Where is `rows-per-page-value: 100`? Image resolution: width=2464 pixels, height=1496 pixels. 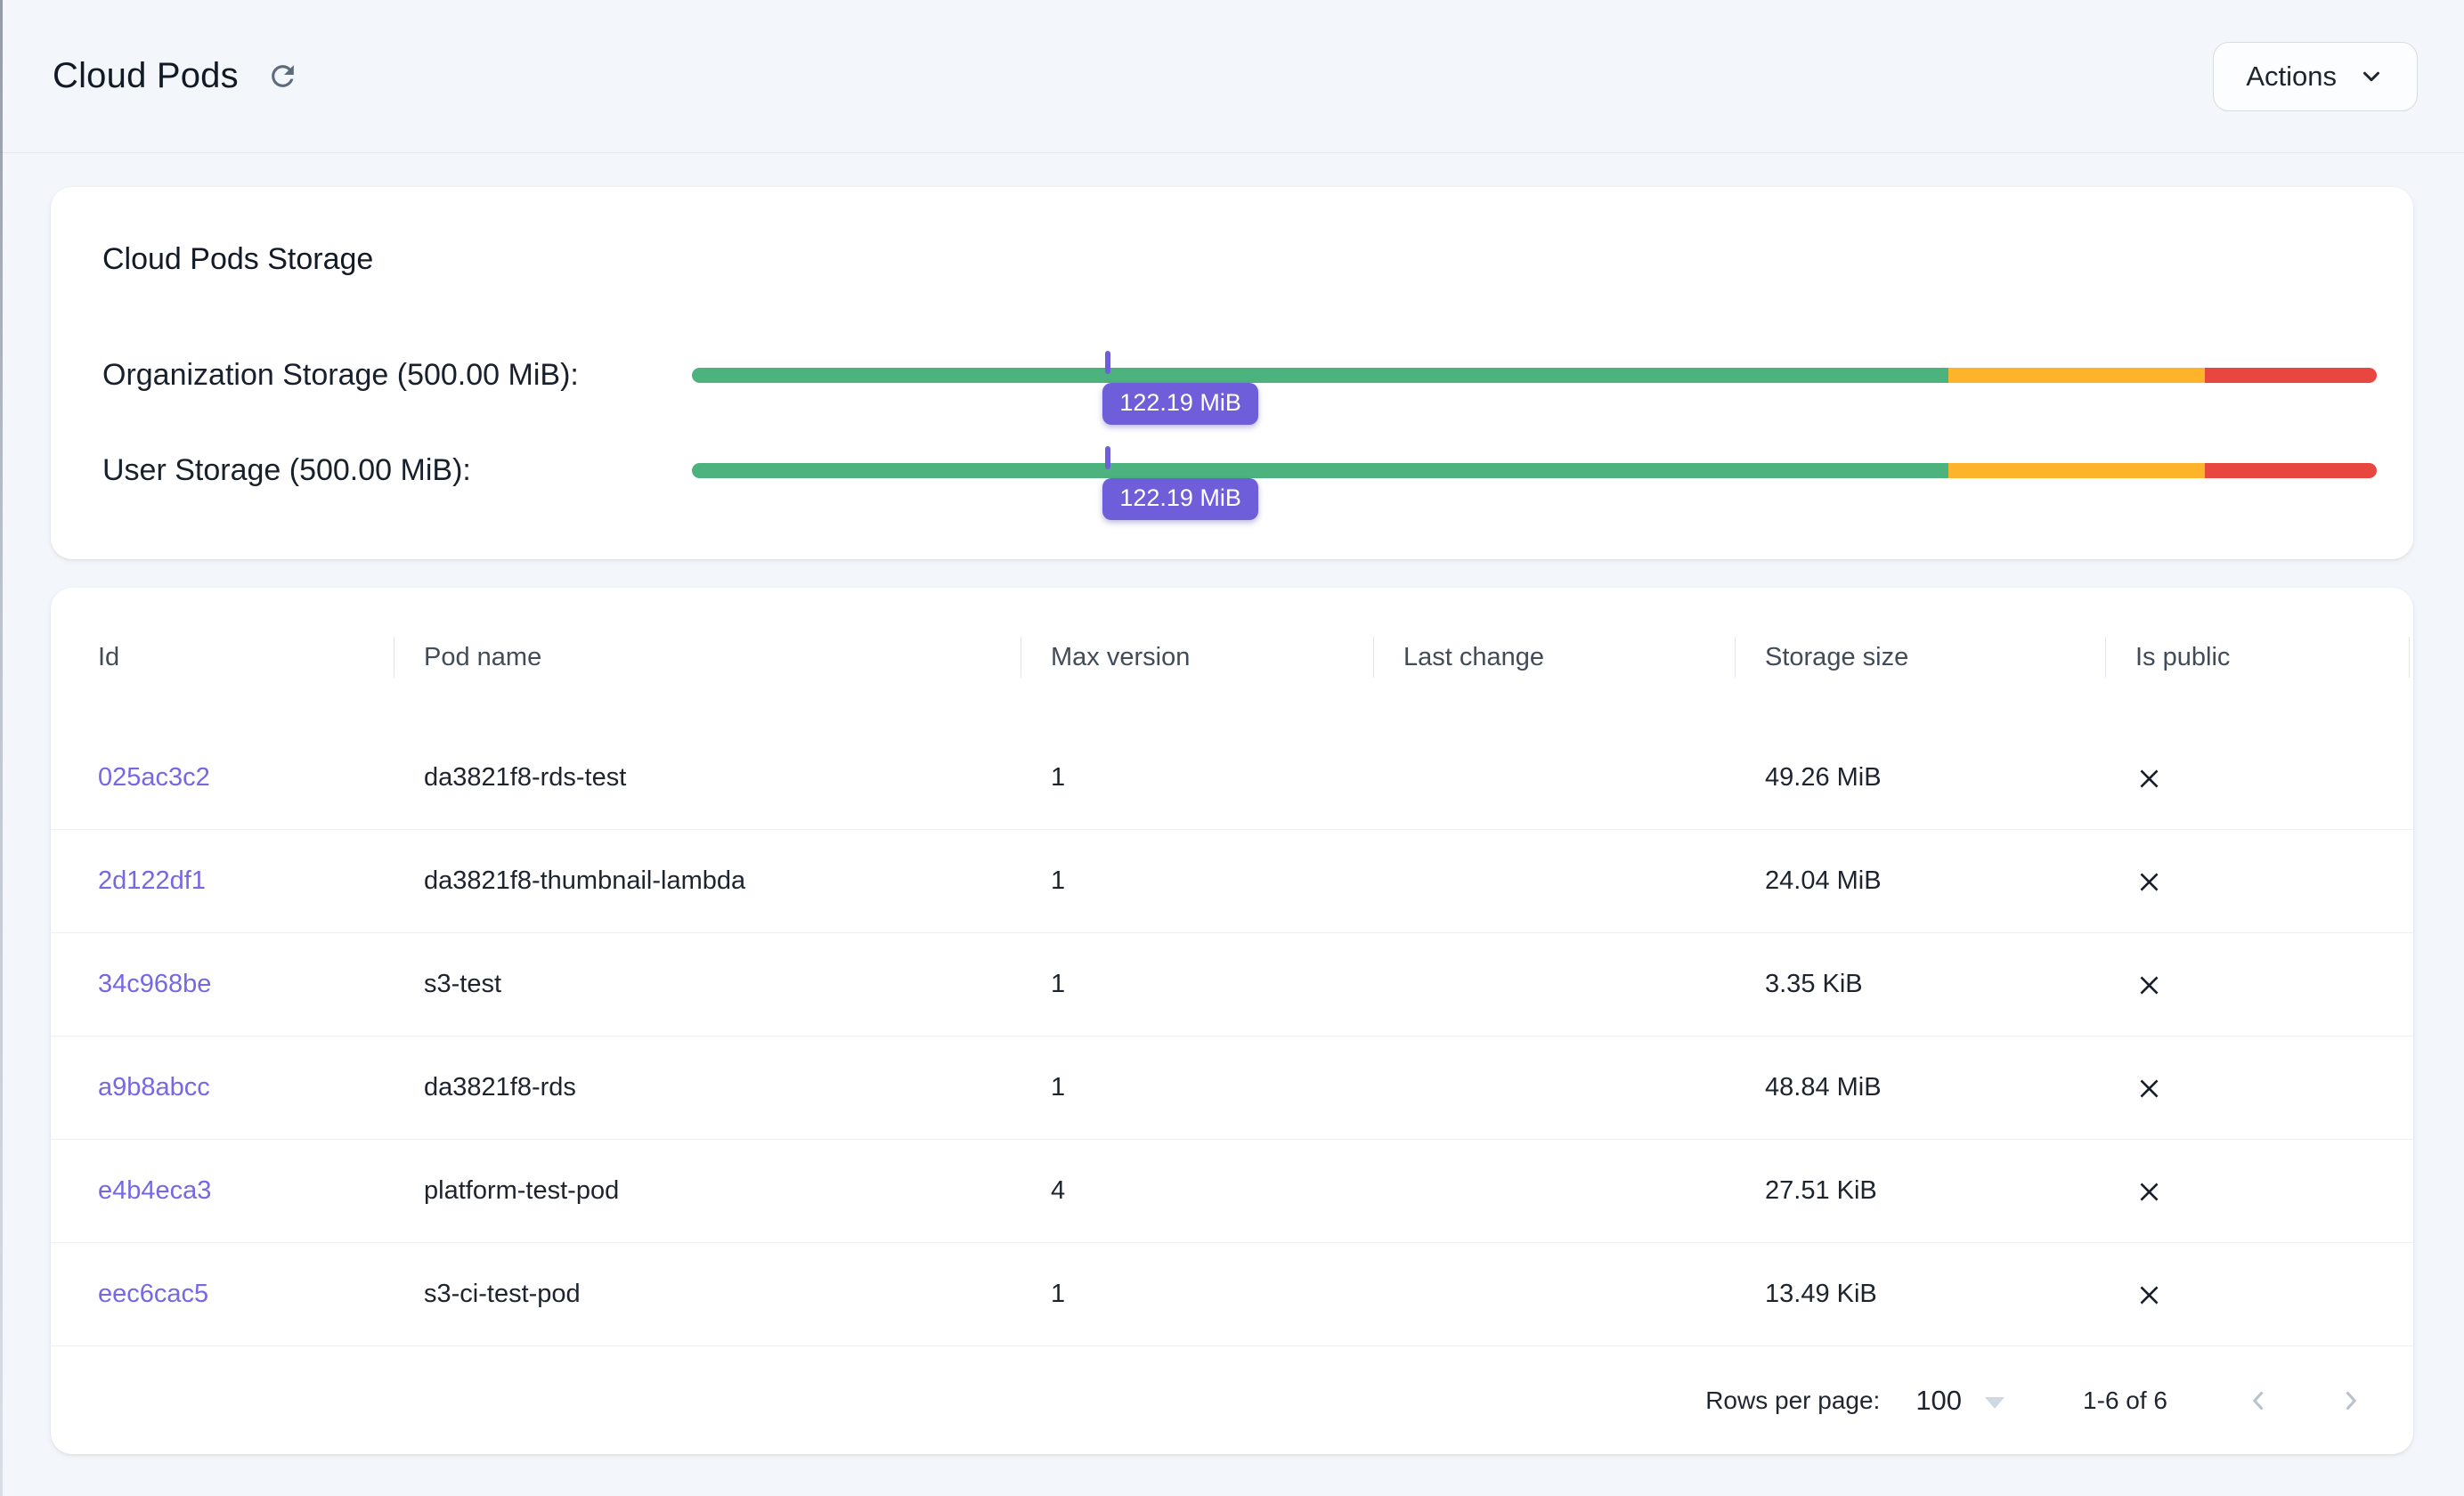
rows-per-page-value: 100 is located at coordinates (1939, 1400).